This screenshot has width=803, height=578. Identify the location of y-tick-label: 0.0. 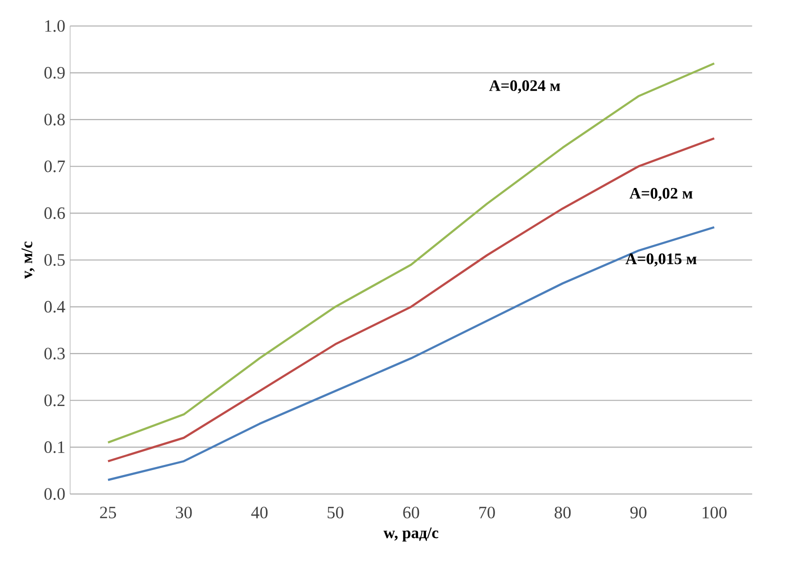
(54, 494).